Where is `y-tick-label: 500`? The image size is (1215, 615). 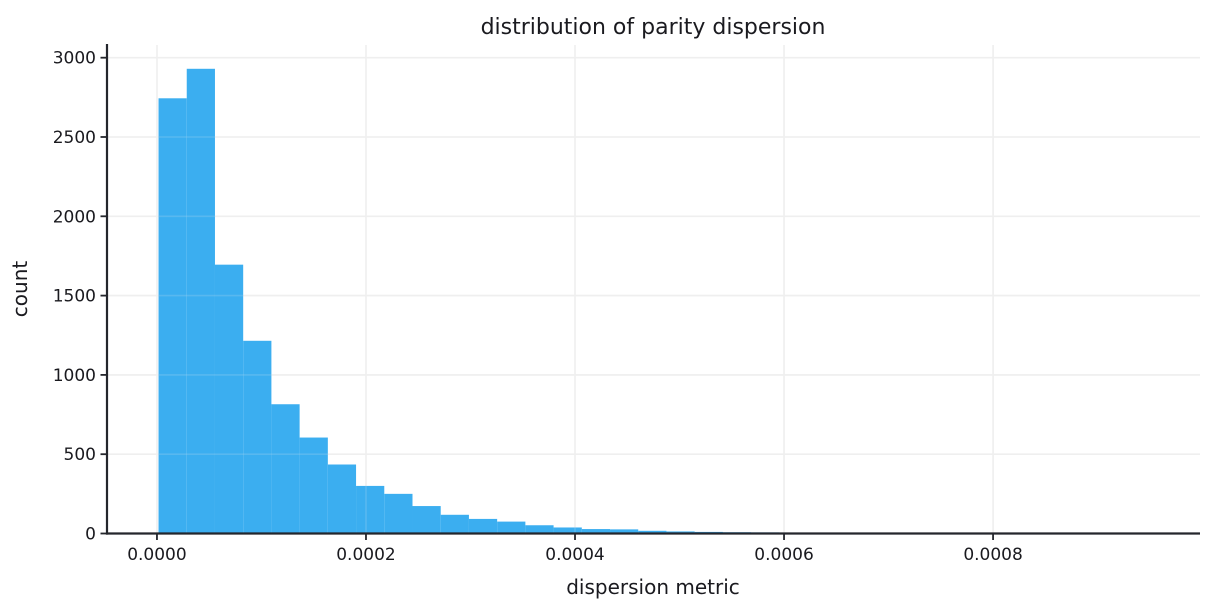
y-tick-label: 500 is located at coordinates (80, 455).